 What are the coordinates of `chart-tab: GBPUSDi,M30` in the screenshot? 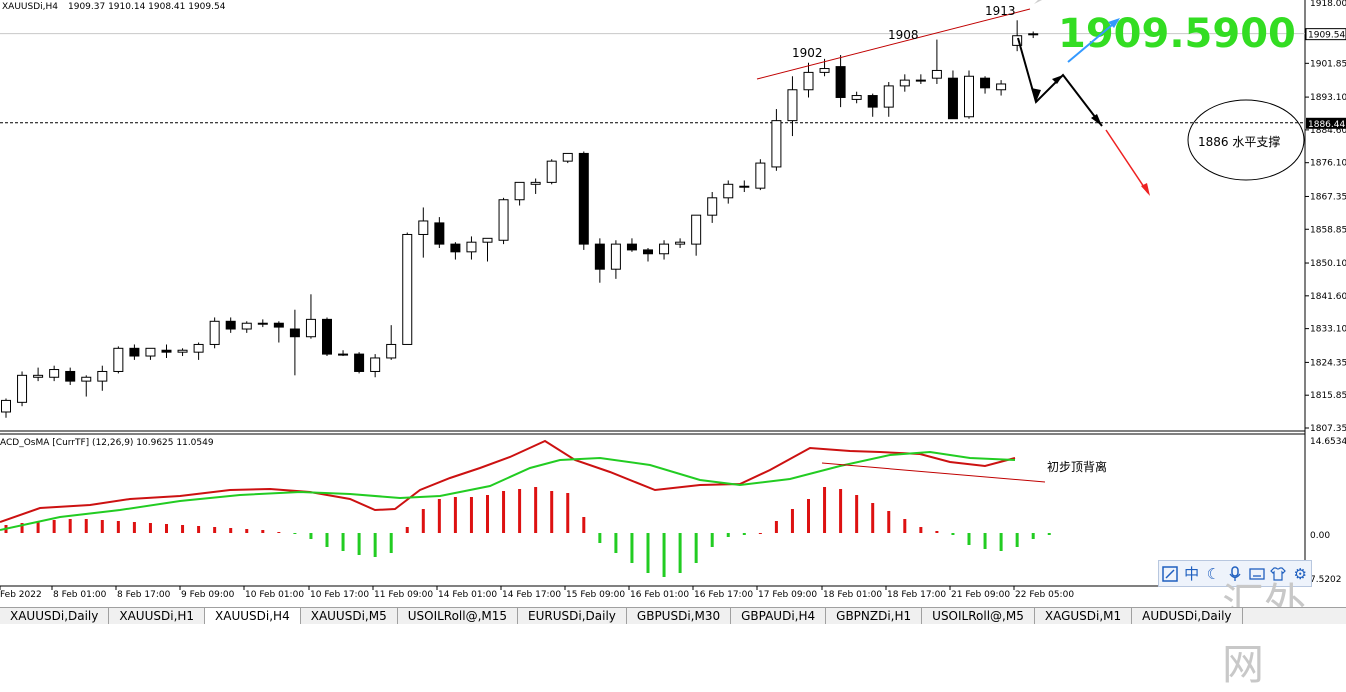 It's located at (679, 616).